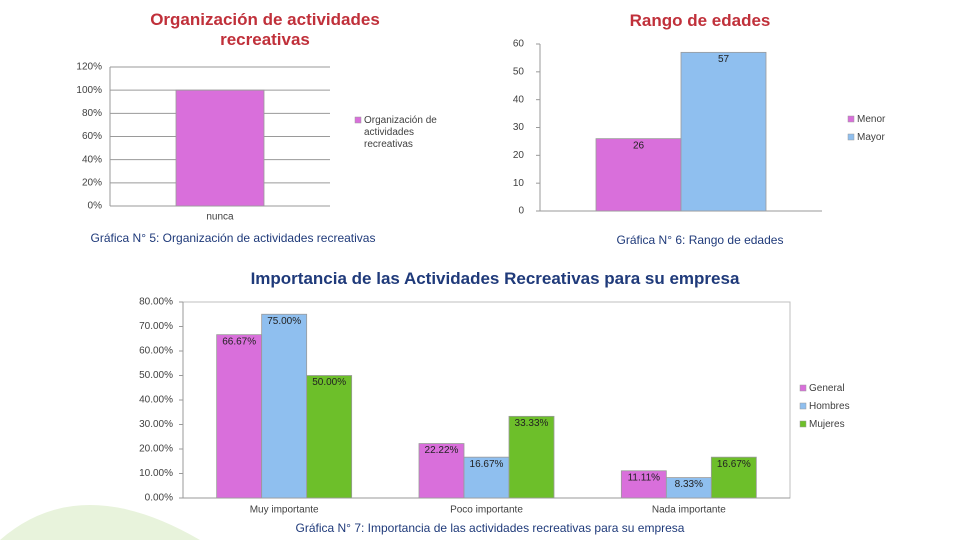  Describe the element at coordinates (519, 127) in the screenshot. I see `y-tick-label: 30` at that location.